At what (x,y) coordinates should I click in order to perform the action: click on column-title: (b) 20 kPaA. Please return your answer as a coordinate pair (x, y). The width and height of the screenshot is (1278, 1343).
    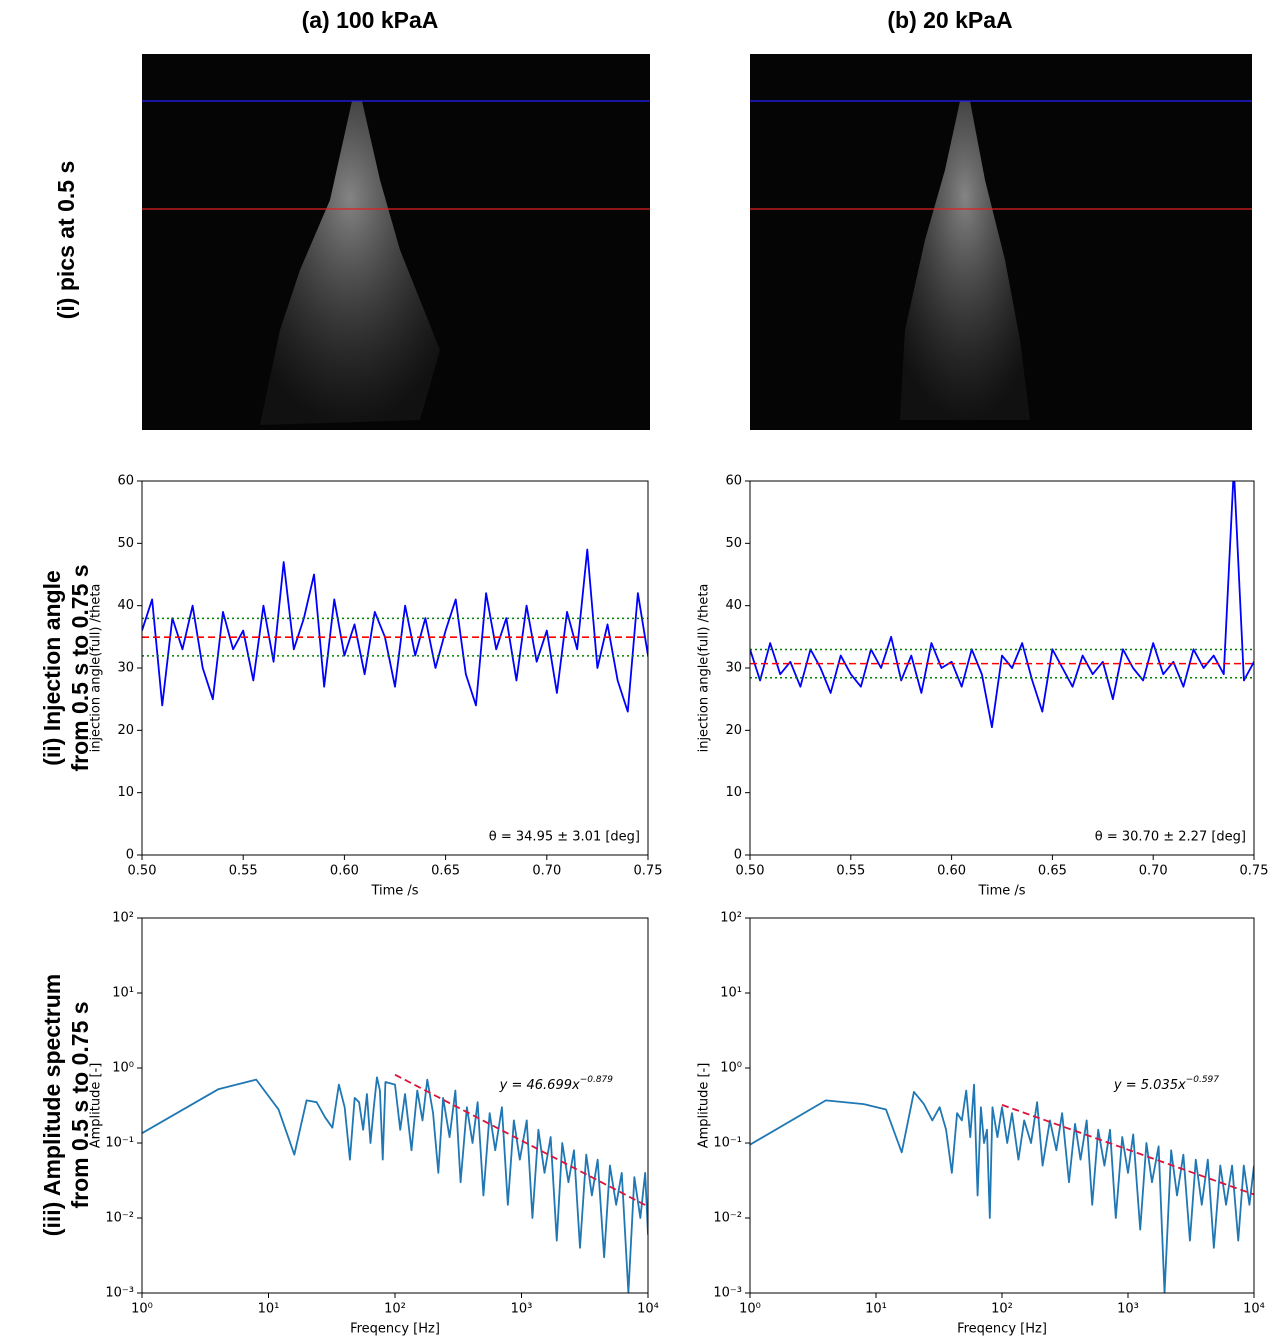
    Looking at the image, I should click on (949, 20).